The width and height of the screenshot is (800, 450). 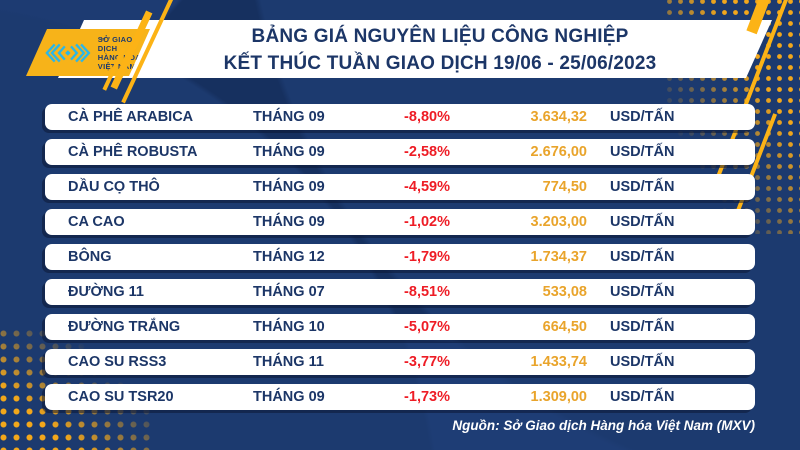 What do you see at coordinates (558, 152) in the screenshot?
I see `price-value: 2.676,00` at bounding box center [558, 152].